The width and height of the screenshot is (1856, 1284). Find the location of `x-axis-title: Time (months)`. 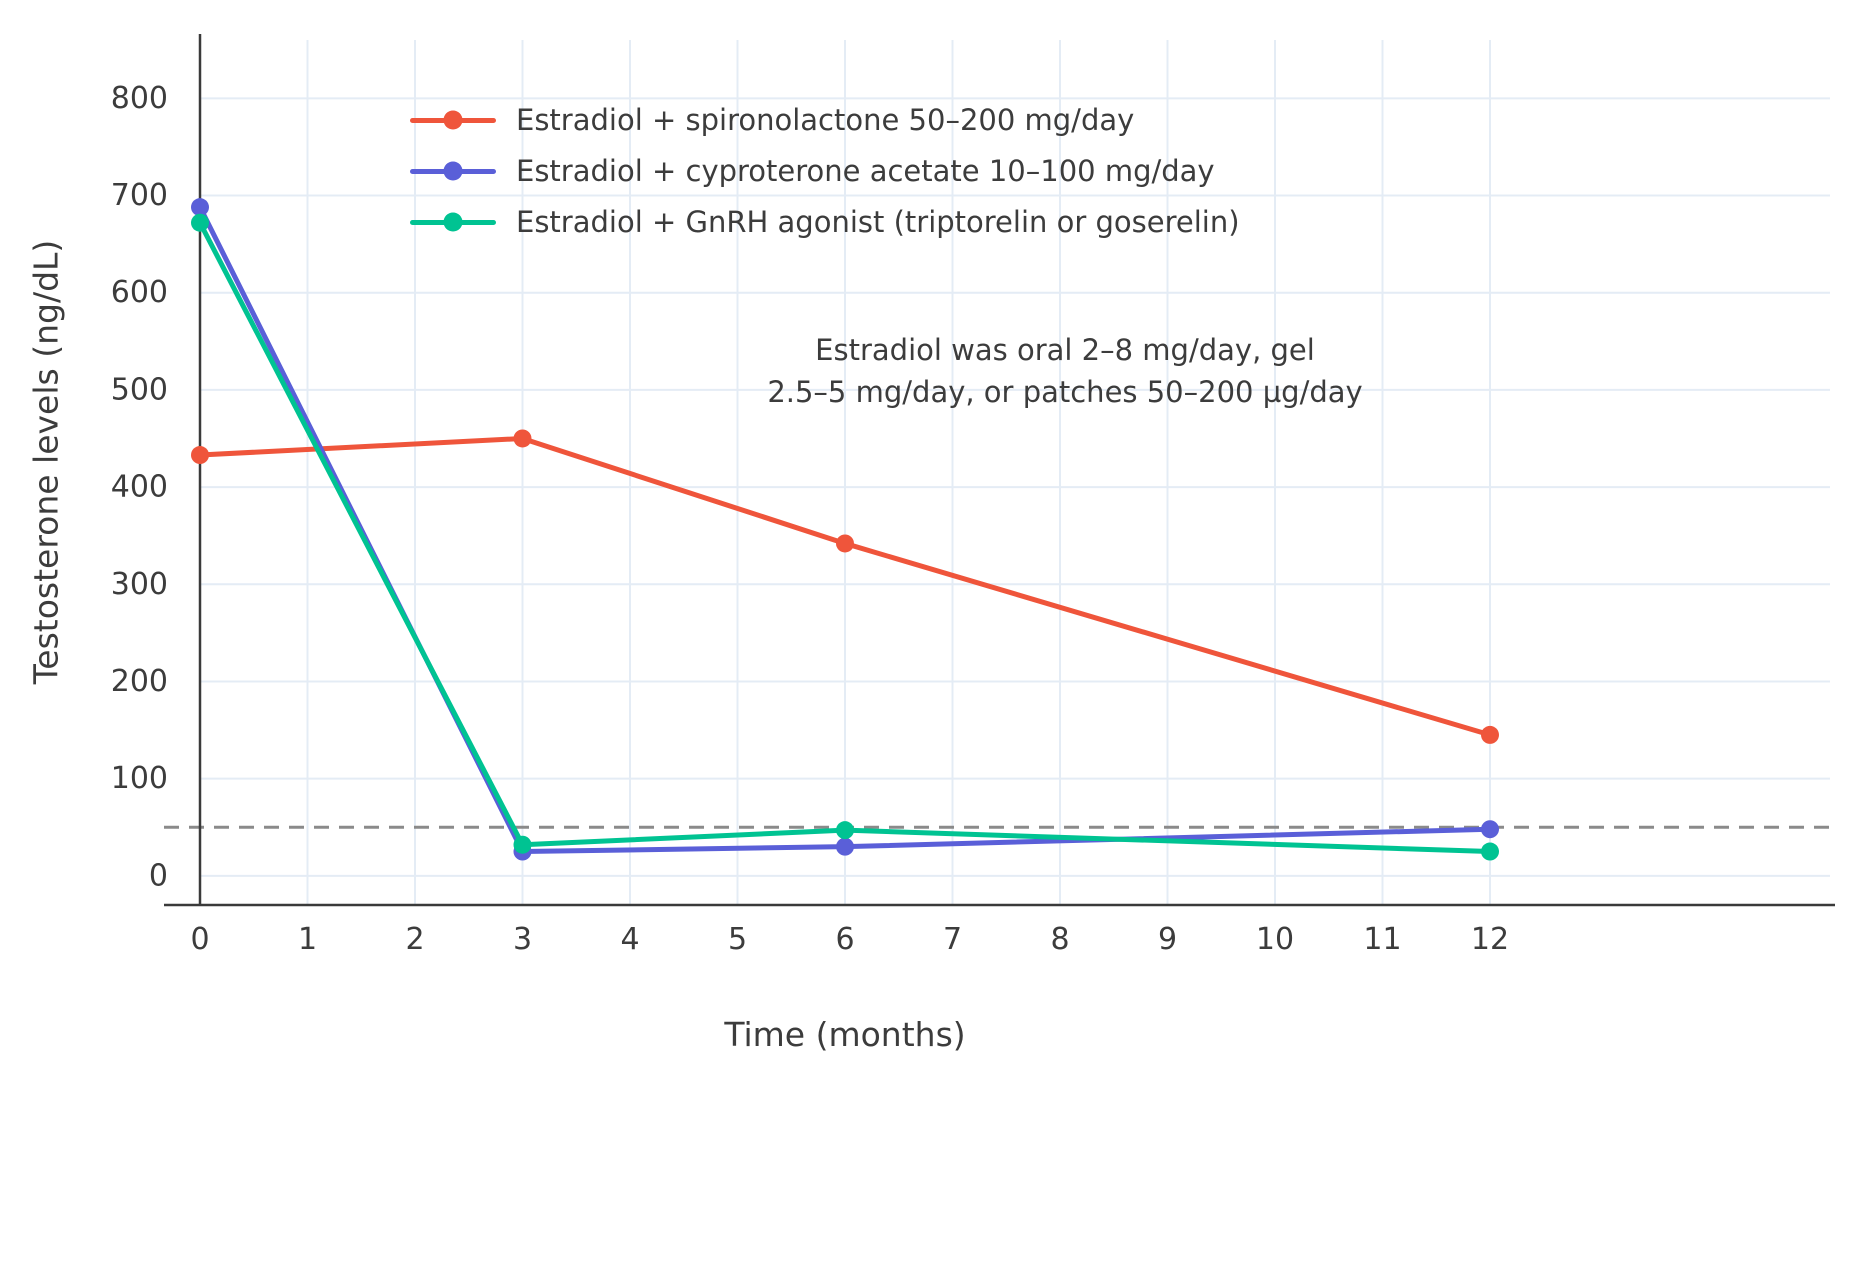

x-axis-title: Time (months) is located at coordinates (845, 1034).